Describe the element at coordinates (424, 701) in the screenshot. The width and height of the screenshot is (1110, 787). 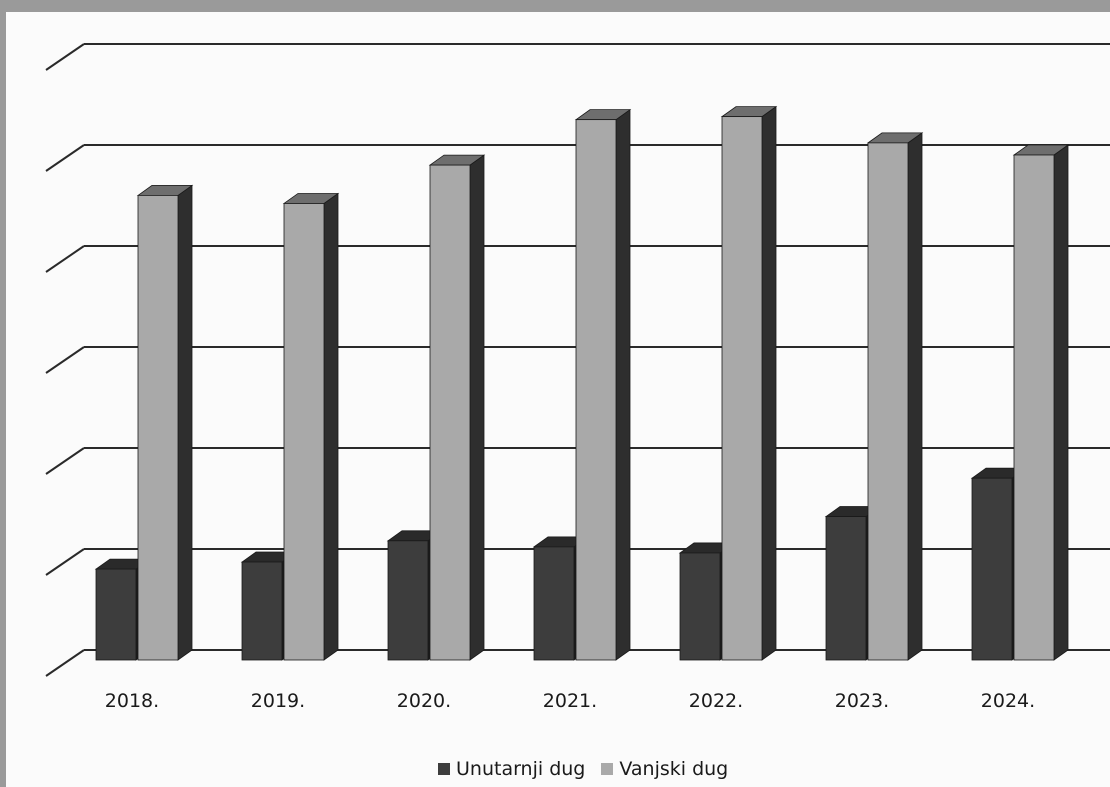
I see `x-tick-label: 2020.` at that location.